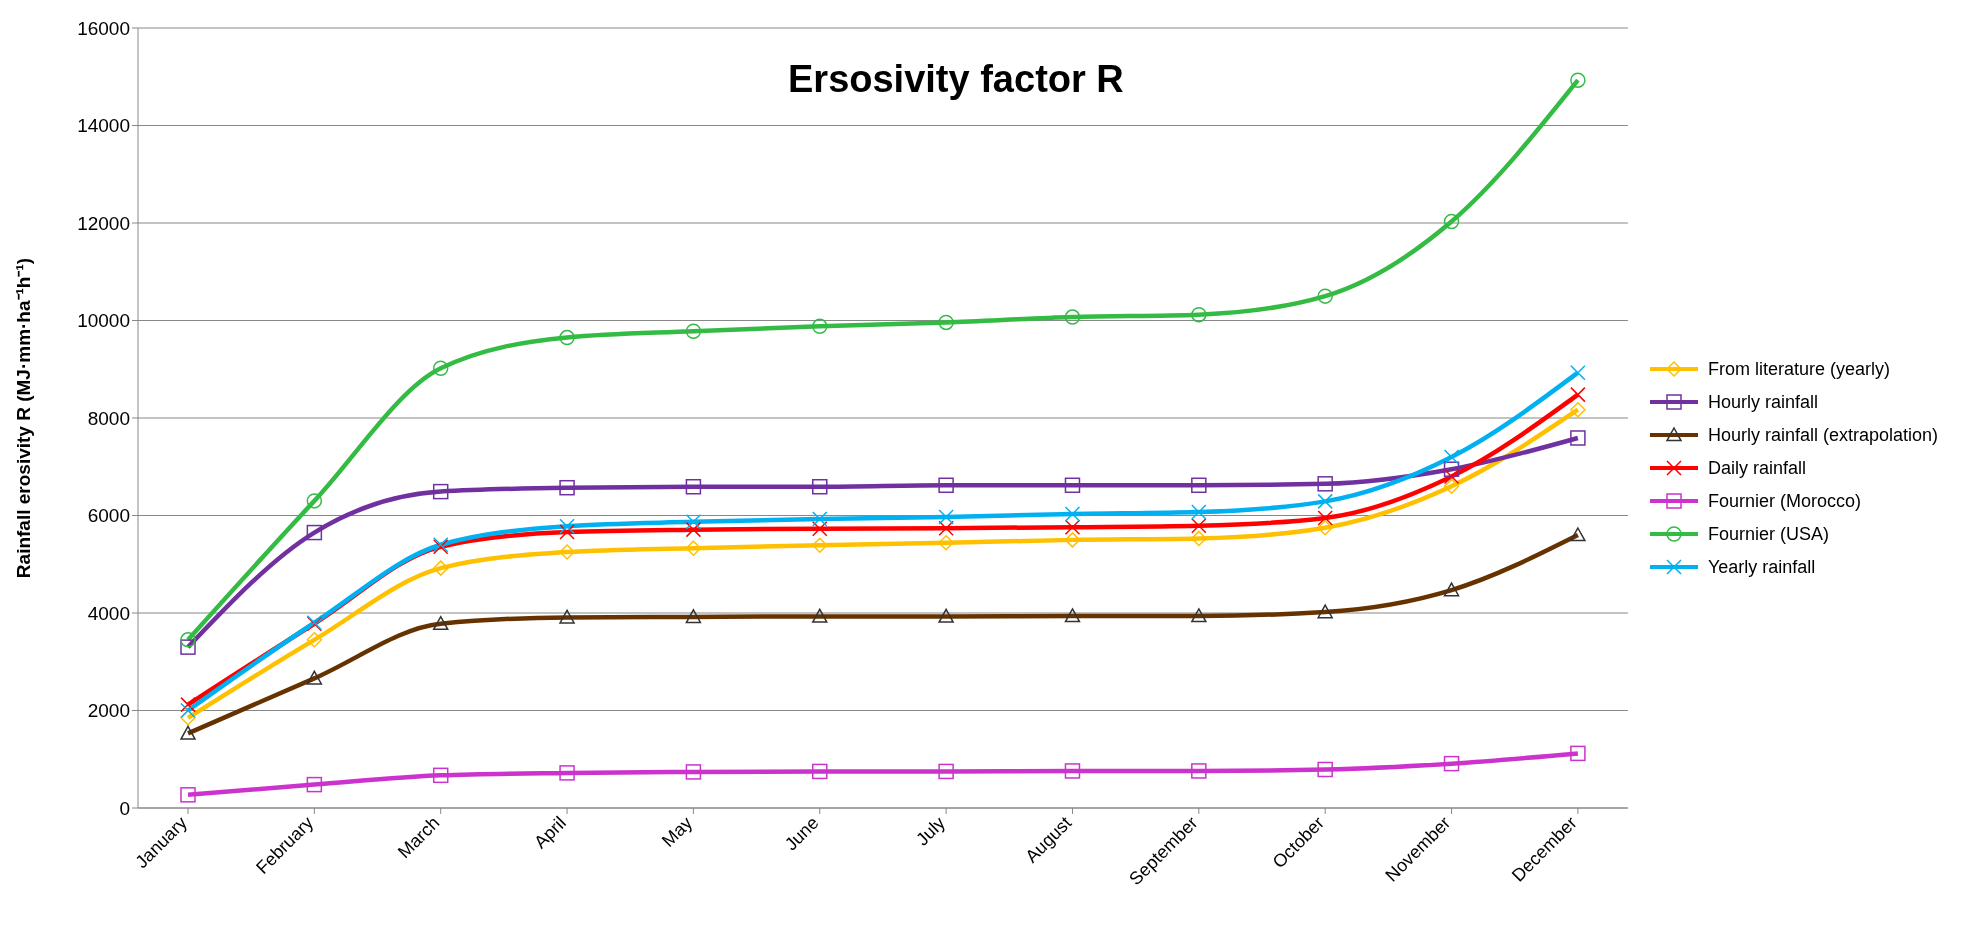 The height and width of the screenshot is (937, 1962). What do you see at coordinates (1798, 369) in the screenshot?
I see `legend-label: From literature (yearly)` at bounding box center [1798, 369].